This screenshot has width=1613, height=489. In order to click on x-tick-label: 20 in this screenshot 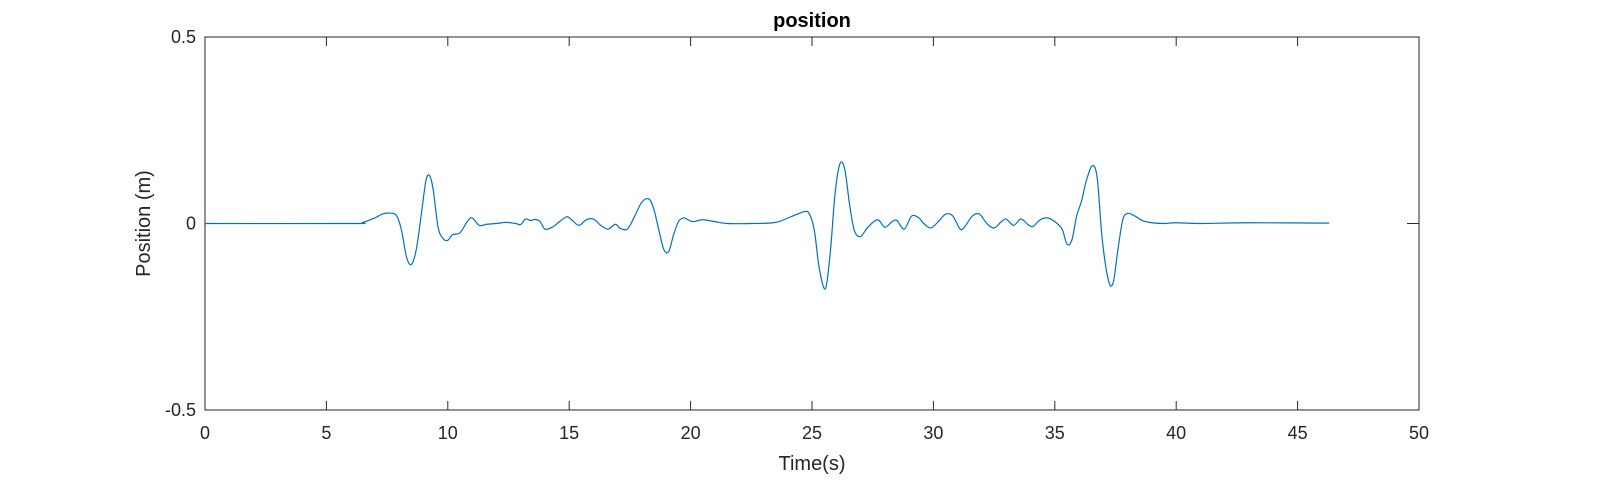, I will do `click(691, 433)`.